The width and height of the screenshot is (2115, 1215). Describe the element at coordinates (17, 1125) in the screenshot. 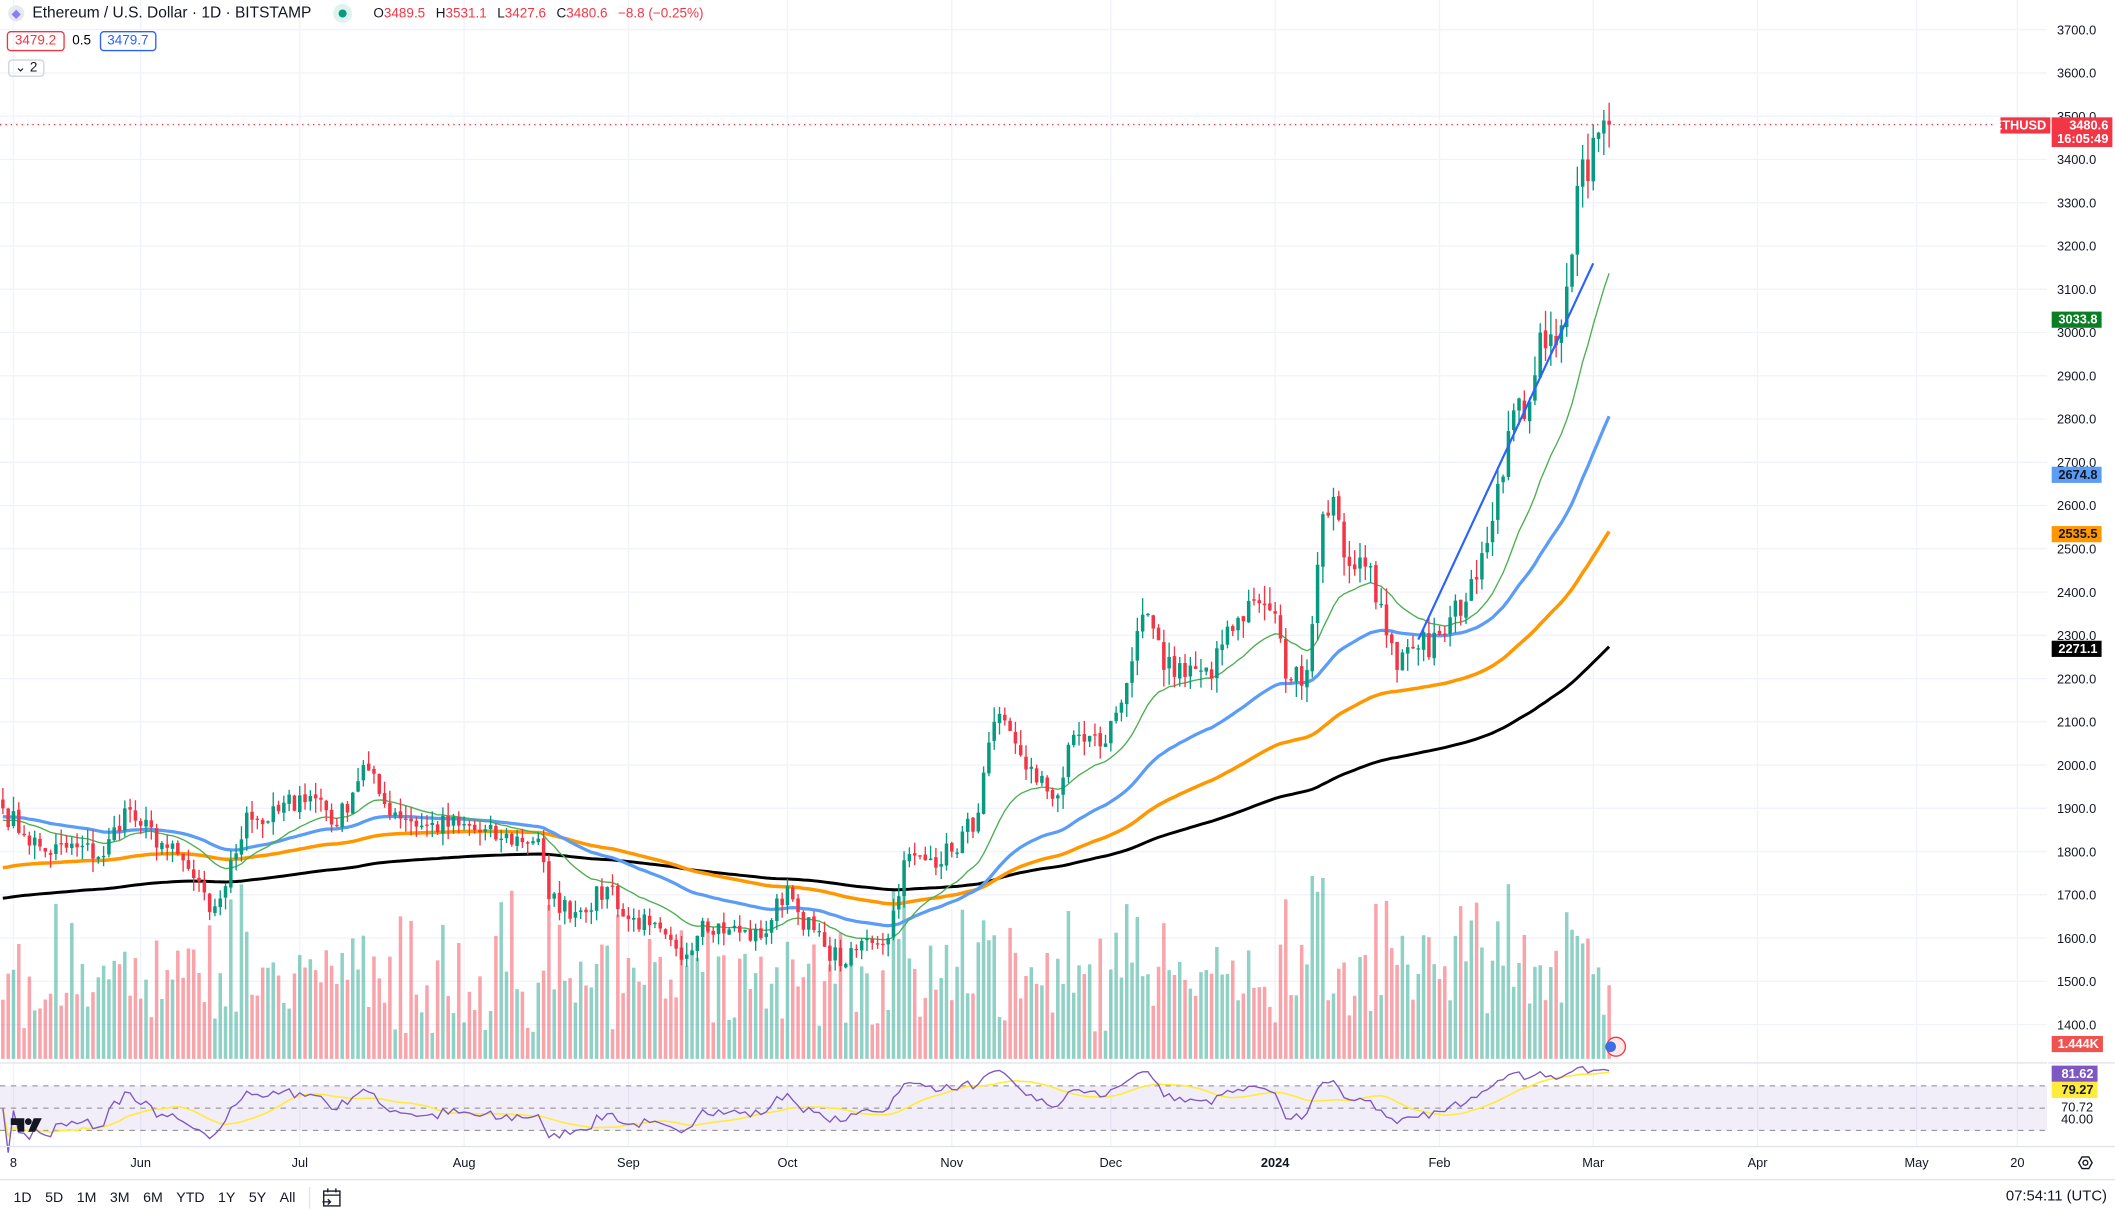

I see `tradingview-logo-mark` at that location.